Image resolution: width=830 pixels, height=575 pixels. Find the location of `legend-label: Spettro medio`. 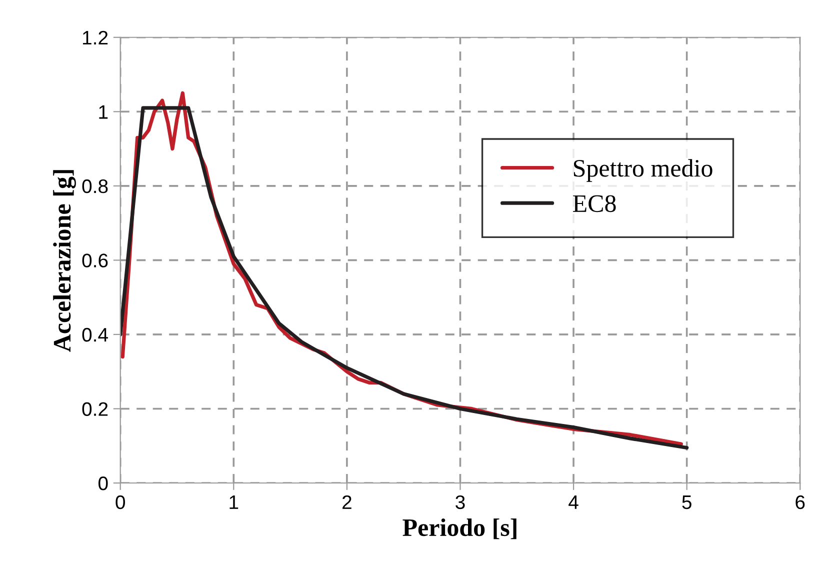

legend-label: Spettro medio is located at coordinates (643, 170).